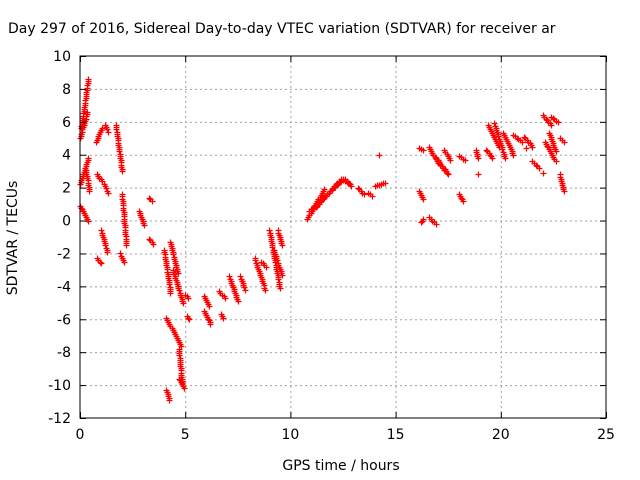  Describe the element at coordinates (59, 419) in the screenshot. I see `y-tick-label: -12` at that location.